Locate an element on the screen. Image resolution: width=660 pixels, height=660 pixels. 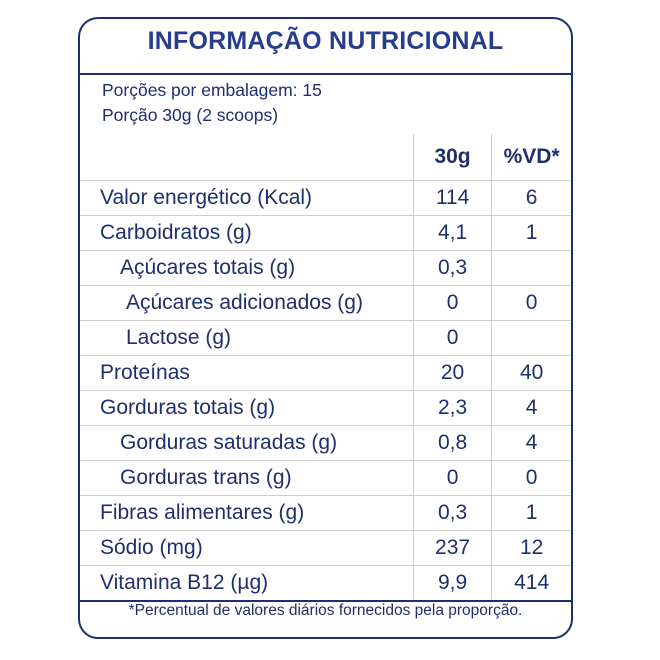
table-row: Gorduras totais (g) 2,3 4 is located at coordinates (325, 408).